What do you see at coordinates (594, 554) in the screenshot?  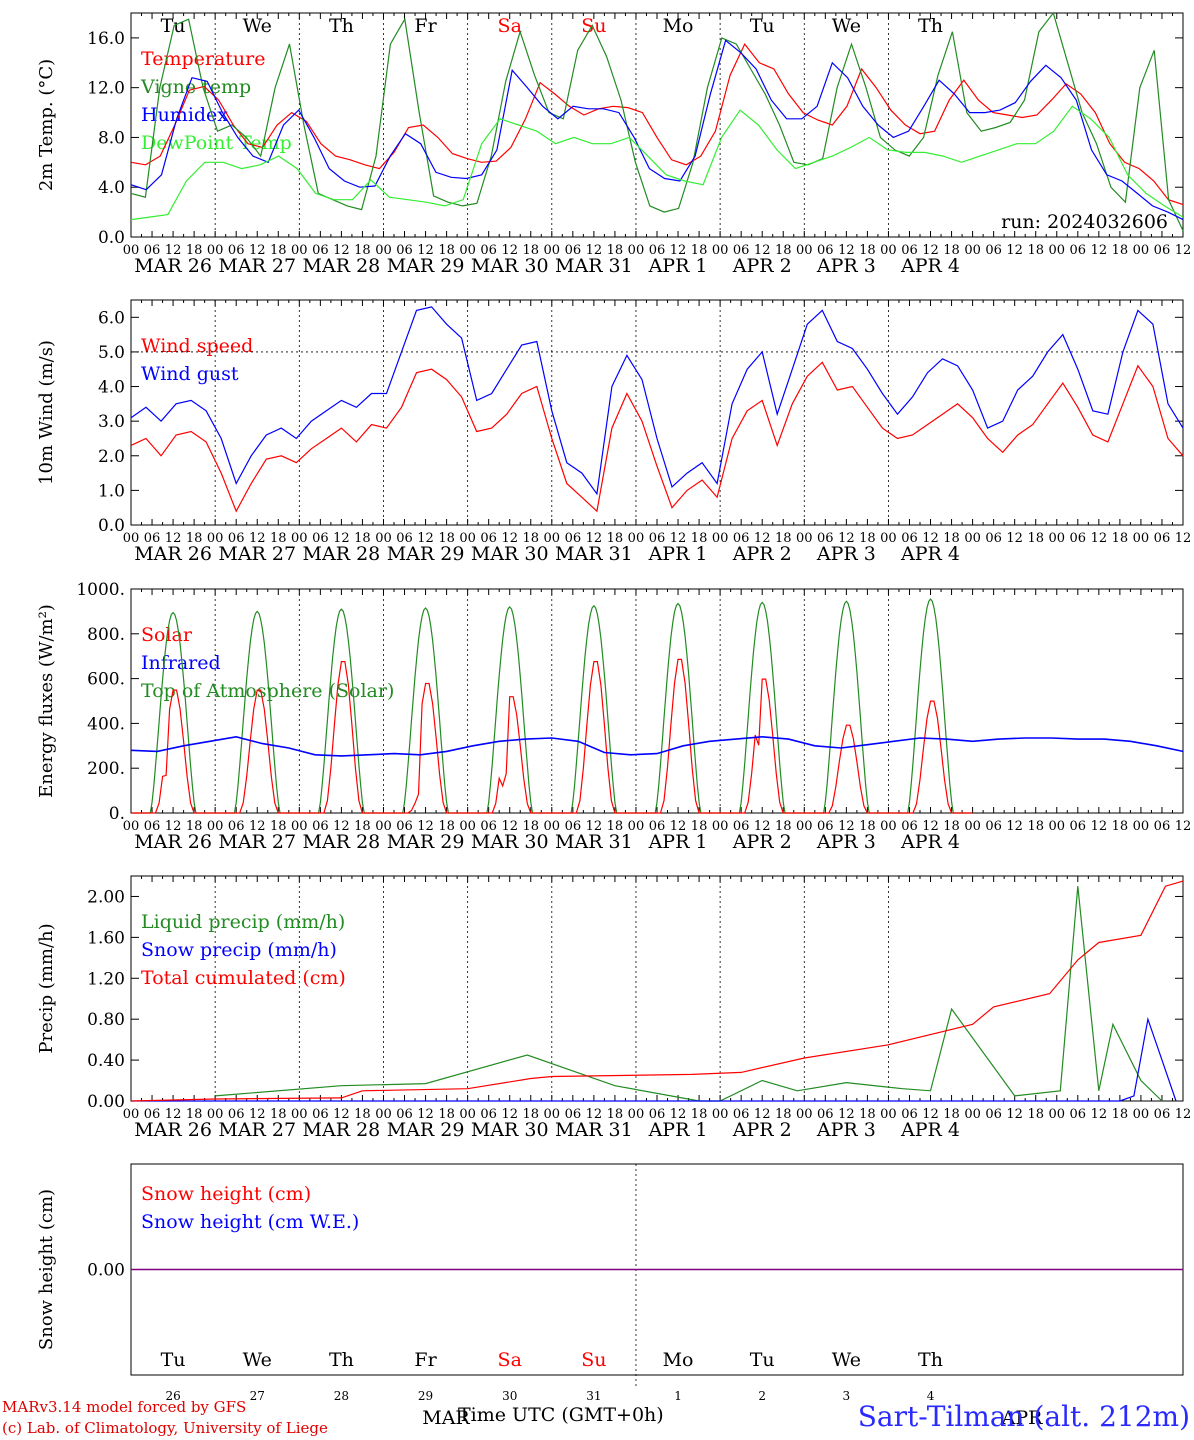 I see `date-label: MAR 31` at bounding box center [594, 554].